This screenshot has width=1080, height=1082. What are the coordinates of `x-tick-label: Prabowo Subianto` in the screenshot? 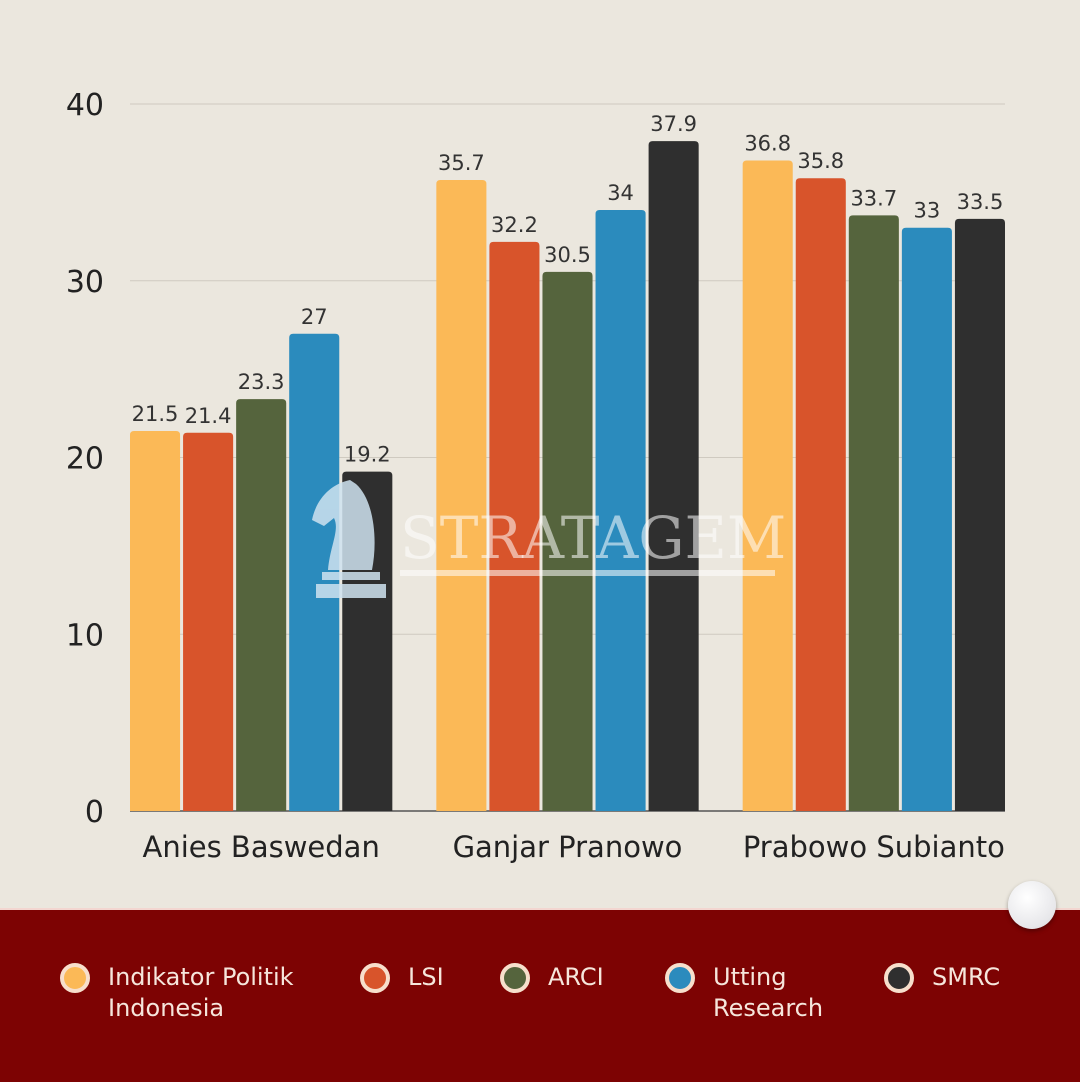 It's located at (874, 847).